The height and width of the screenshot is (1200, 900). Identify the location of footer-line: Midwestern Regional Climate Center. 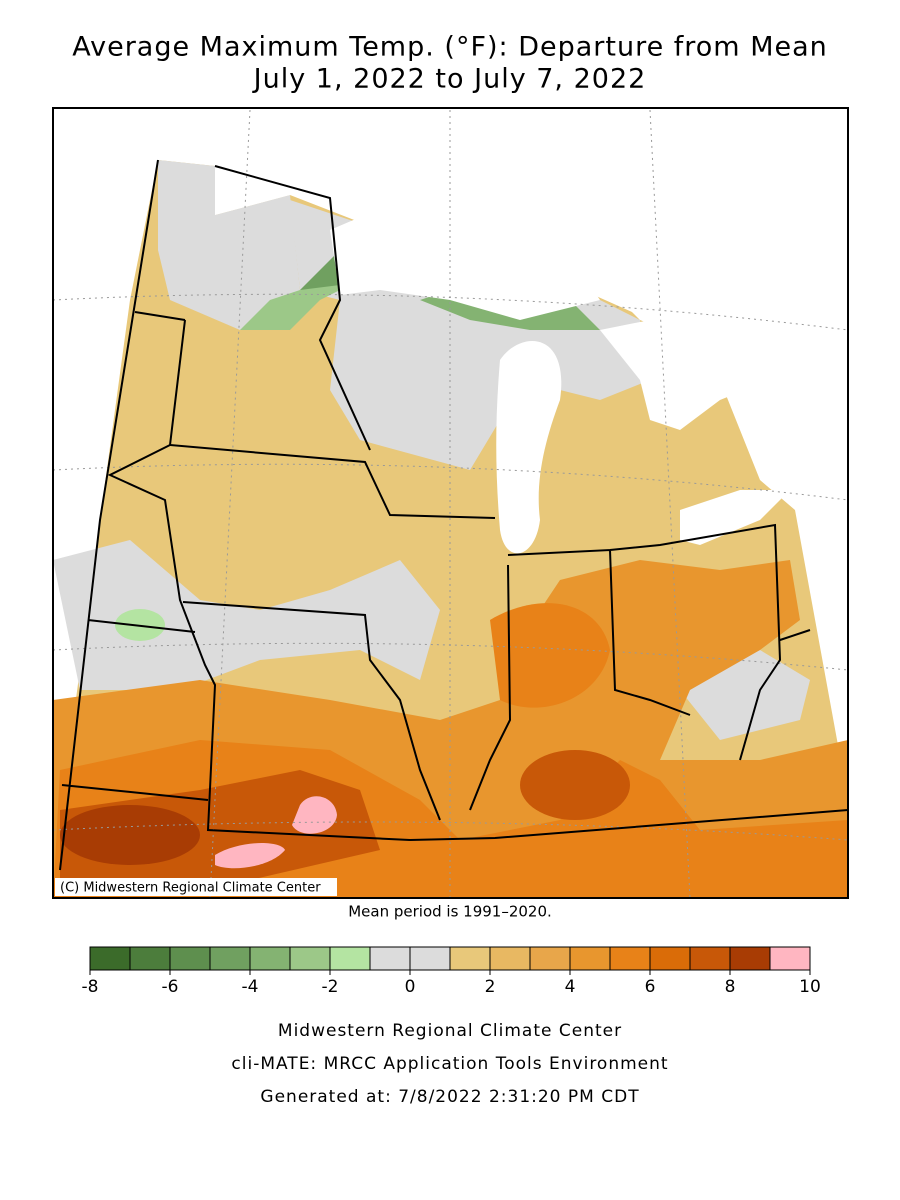
(450, 1031).